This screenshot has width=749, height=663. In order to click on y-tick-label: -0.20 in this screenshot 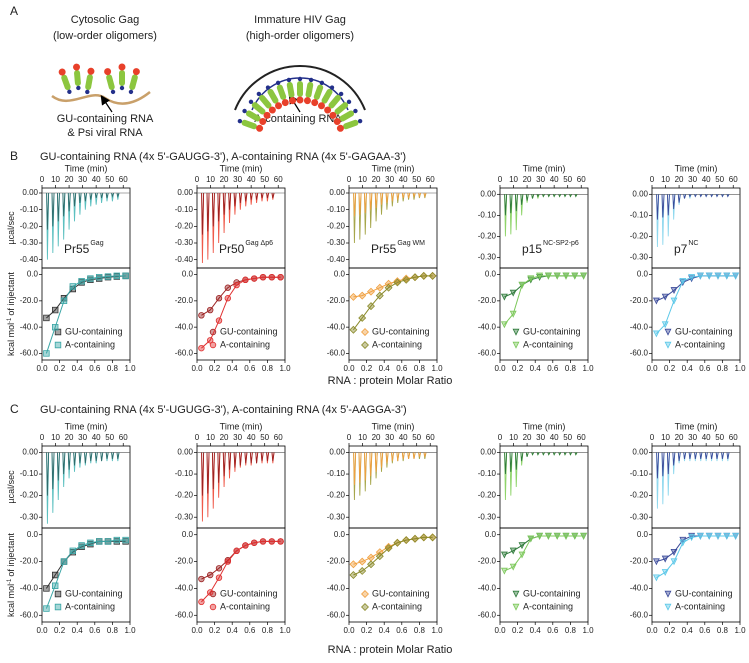, I will do `click(184, 225)`.